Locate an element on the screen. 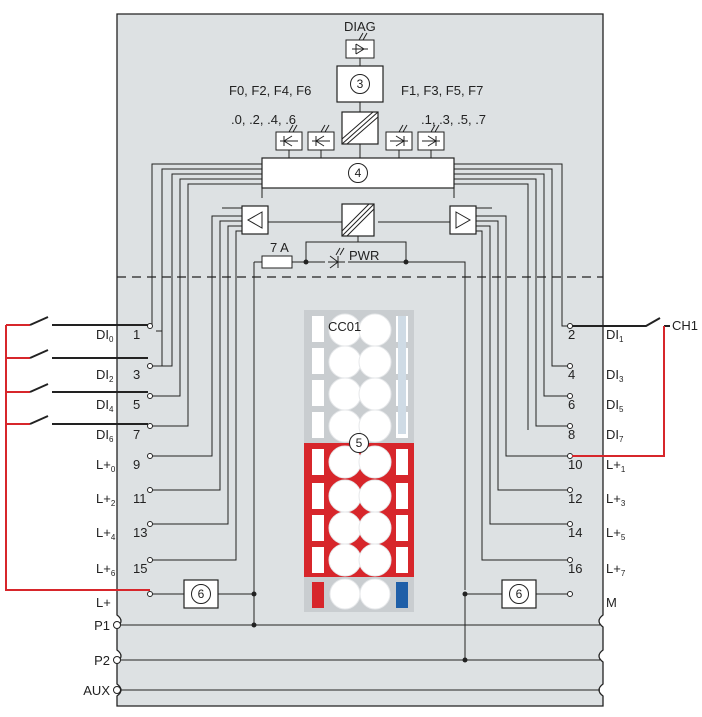 This screenshot has height=717, width=702. terminal-number-left: 3 is located at coordinates (137, 374).